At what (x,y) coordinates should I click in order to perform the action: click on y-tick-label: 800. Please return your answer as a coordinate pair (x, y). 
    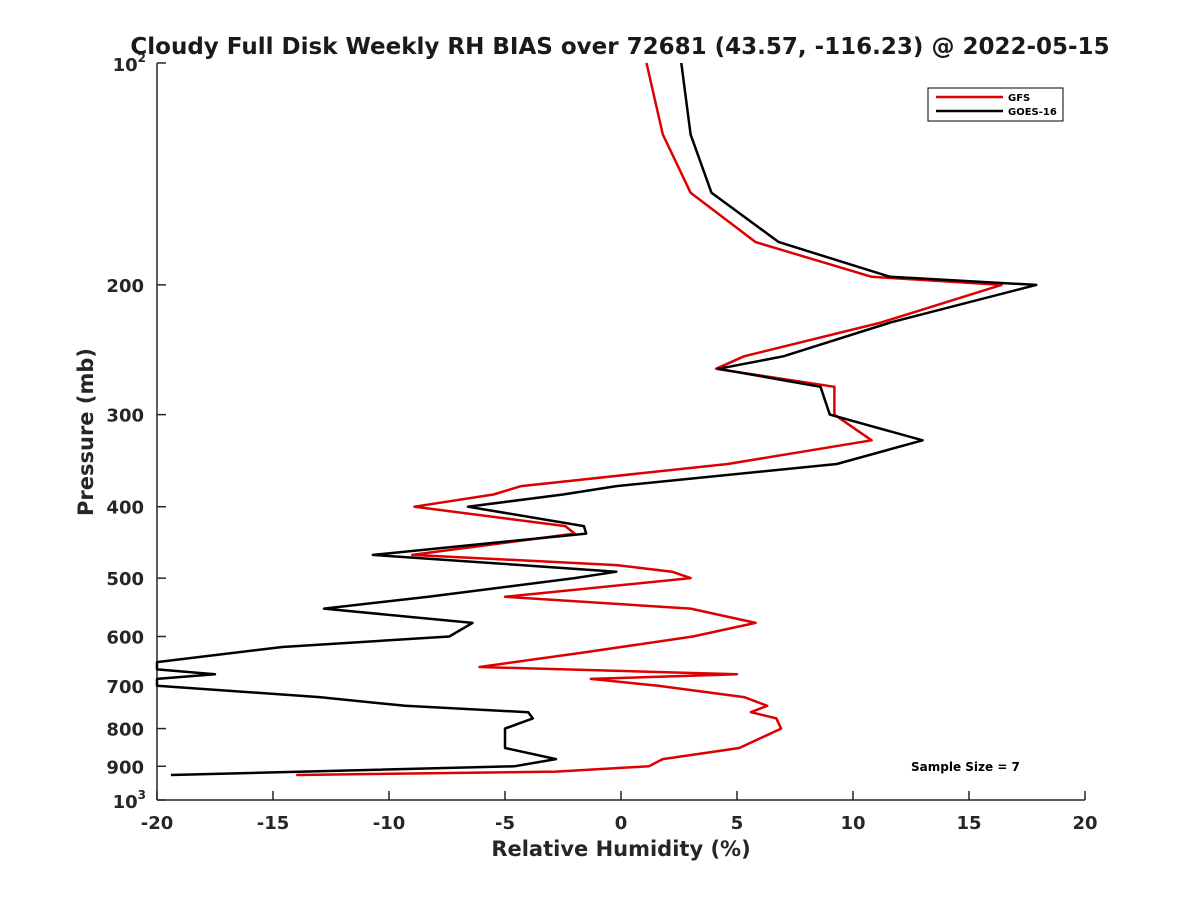
    Looking at the image, I should click on (125, 730).